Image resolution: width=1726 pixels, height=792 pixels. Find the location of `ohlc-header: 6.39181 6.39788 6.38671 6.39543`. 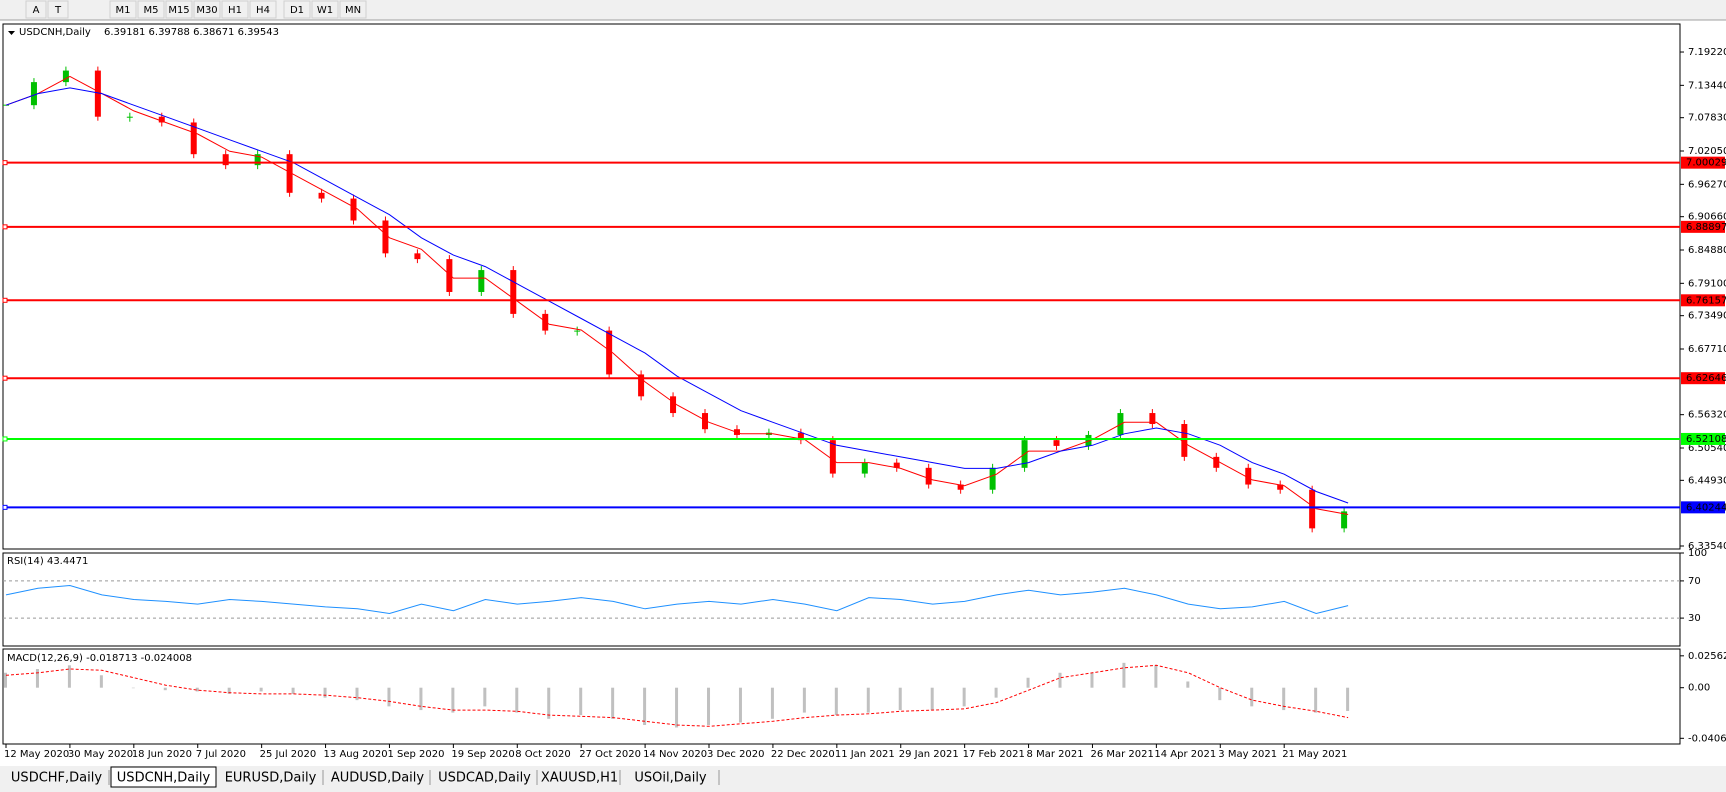

ohlc-header: 6.39181 6.39788 6.38671 6.39543 is located at coordinates (191, 32).